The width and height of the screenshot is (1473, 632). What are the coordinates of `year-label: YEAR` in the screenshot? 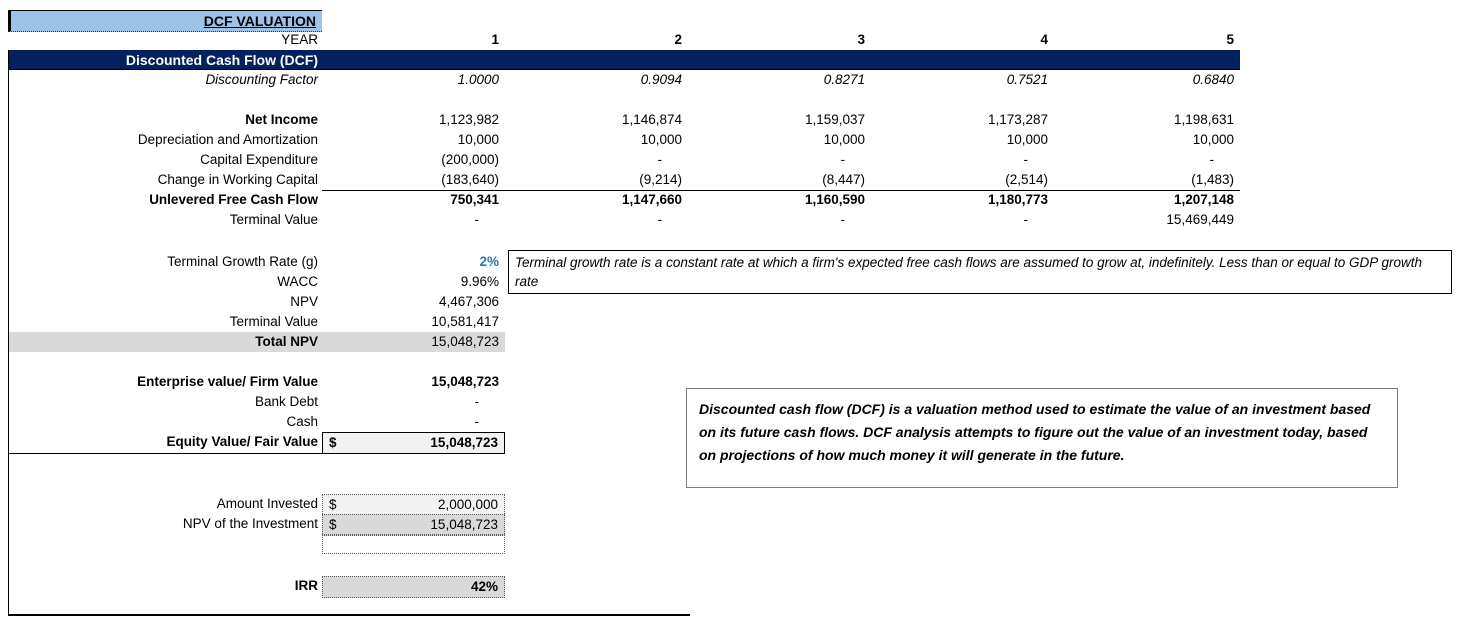 It's located at (299, 39).